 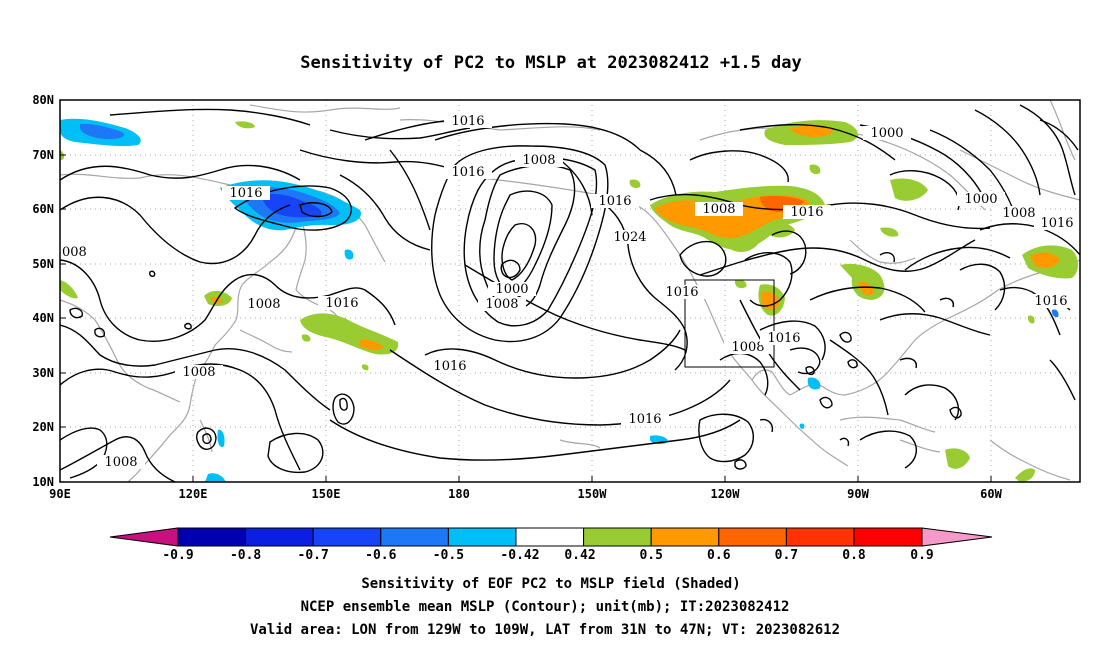 What do you see at coordinates (43, 291) in the screenshot?
I see `latitude-labels: 80N 70N 60N 50N 40N 30N 20N 10N` at bounding box center [43, 291].